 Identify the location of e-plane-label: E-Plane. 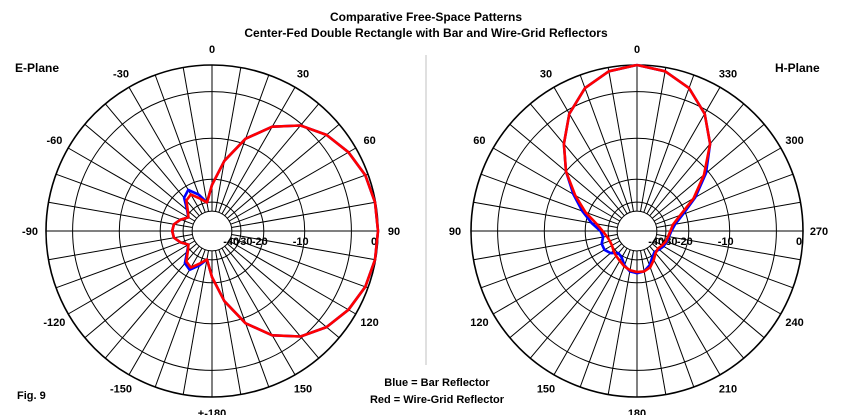
(37, 68).